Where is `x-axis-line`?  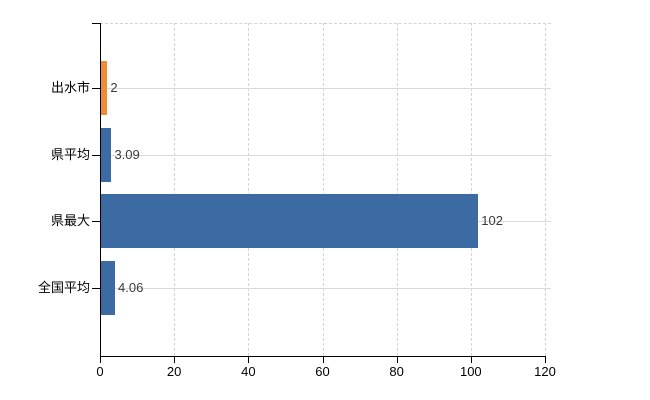 x-axis-line is located at coordinates (323, 356).